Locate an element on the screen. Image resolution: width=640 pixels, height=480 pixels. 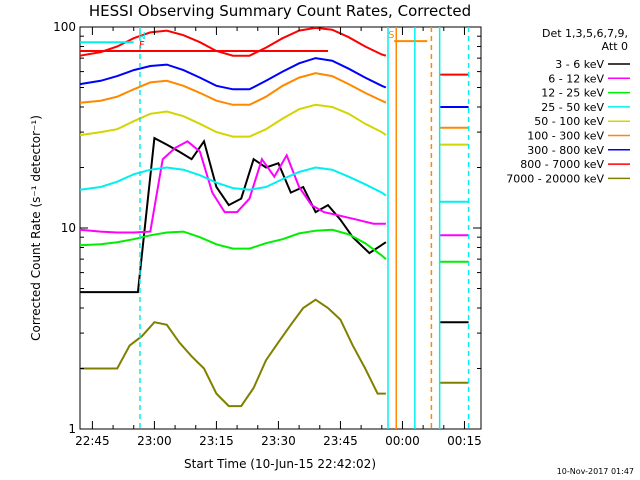
flag-label: S is located at coordinates (391, 35).